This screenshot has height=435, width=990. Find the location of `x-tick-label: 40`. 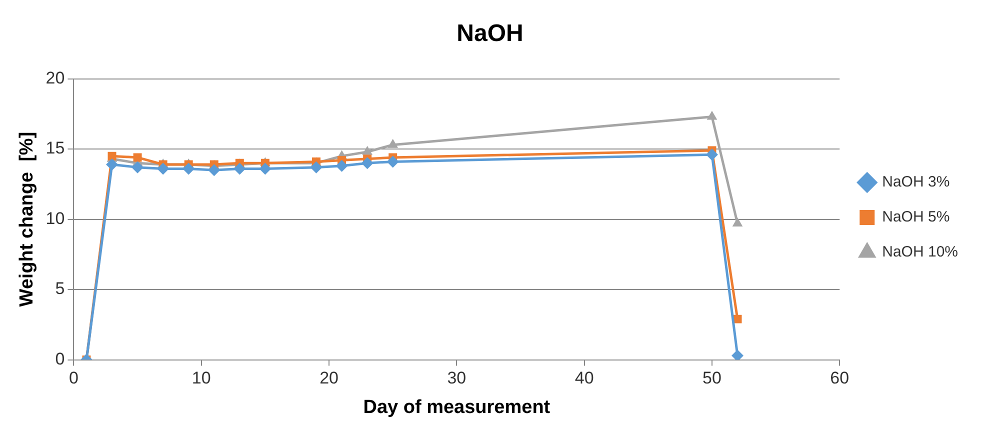

x-tick-label: 40 is located at coordinates (584, 378).